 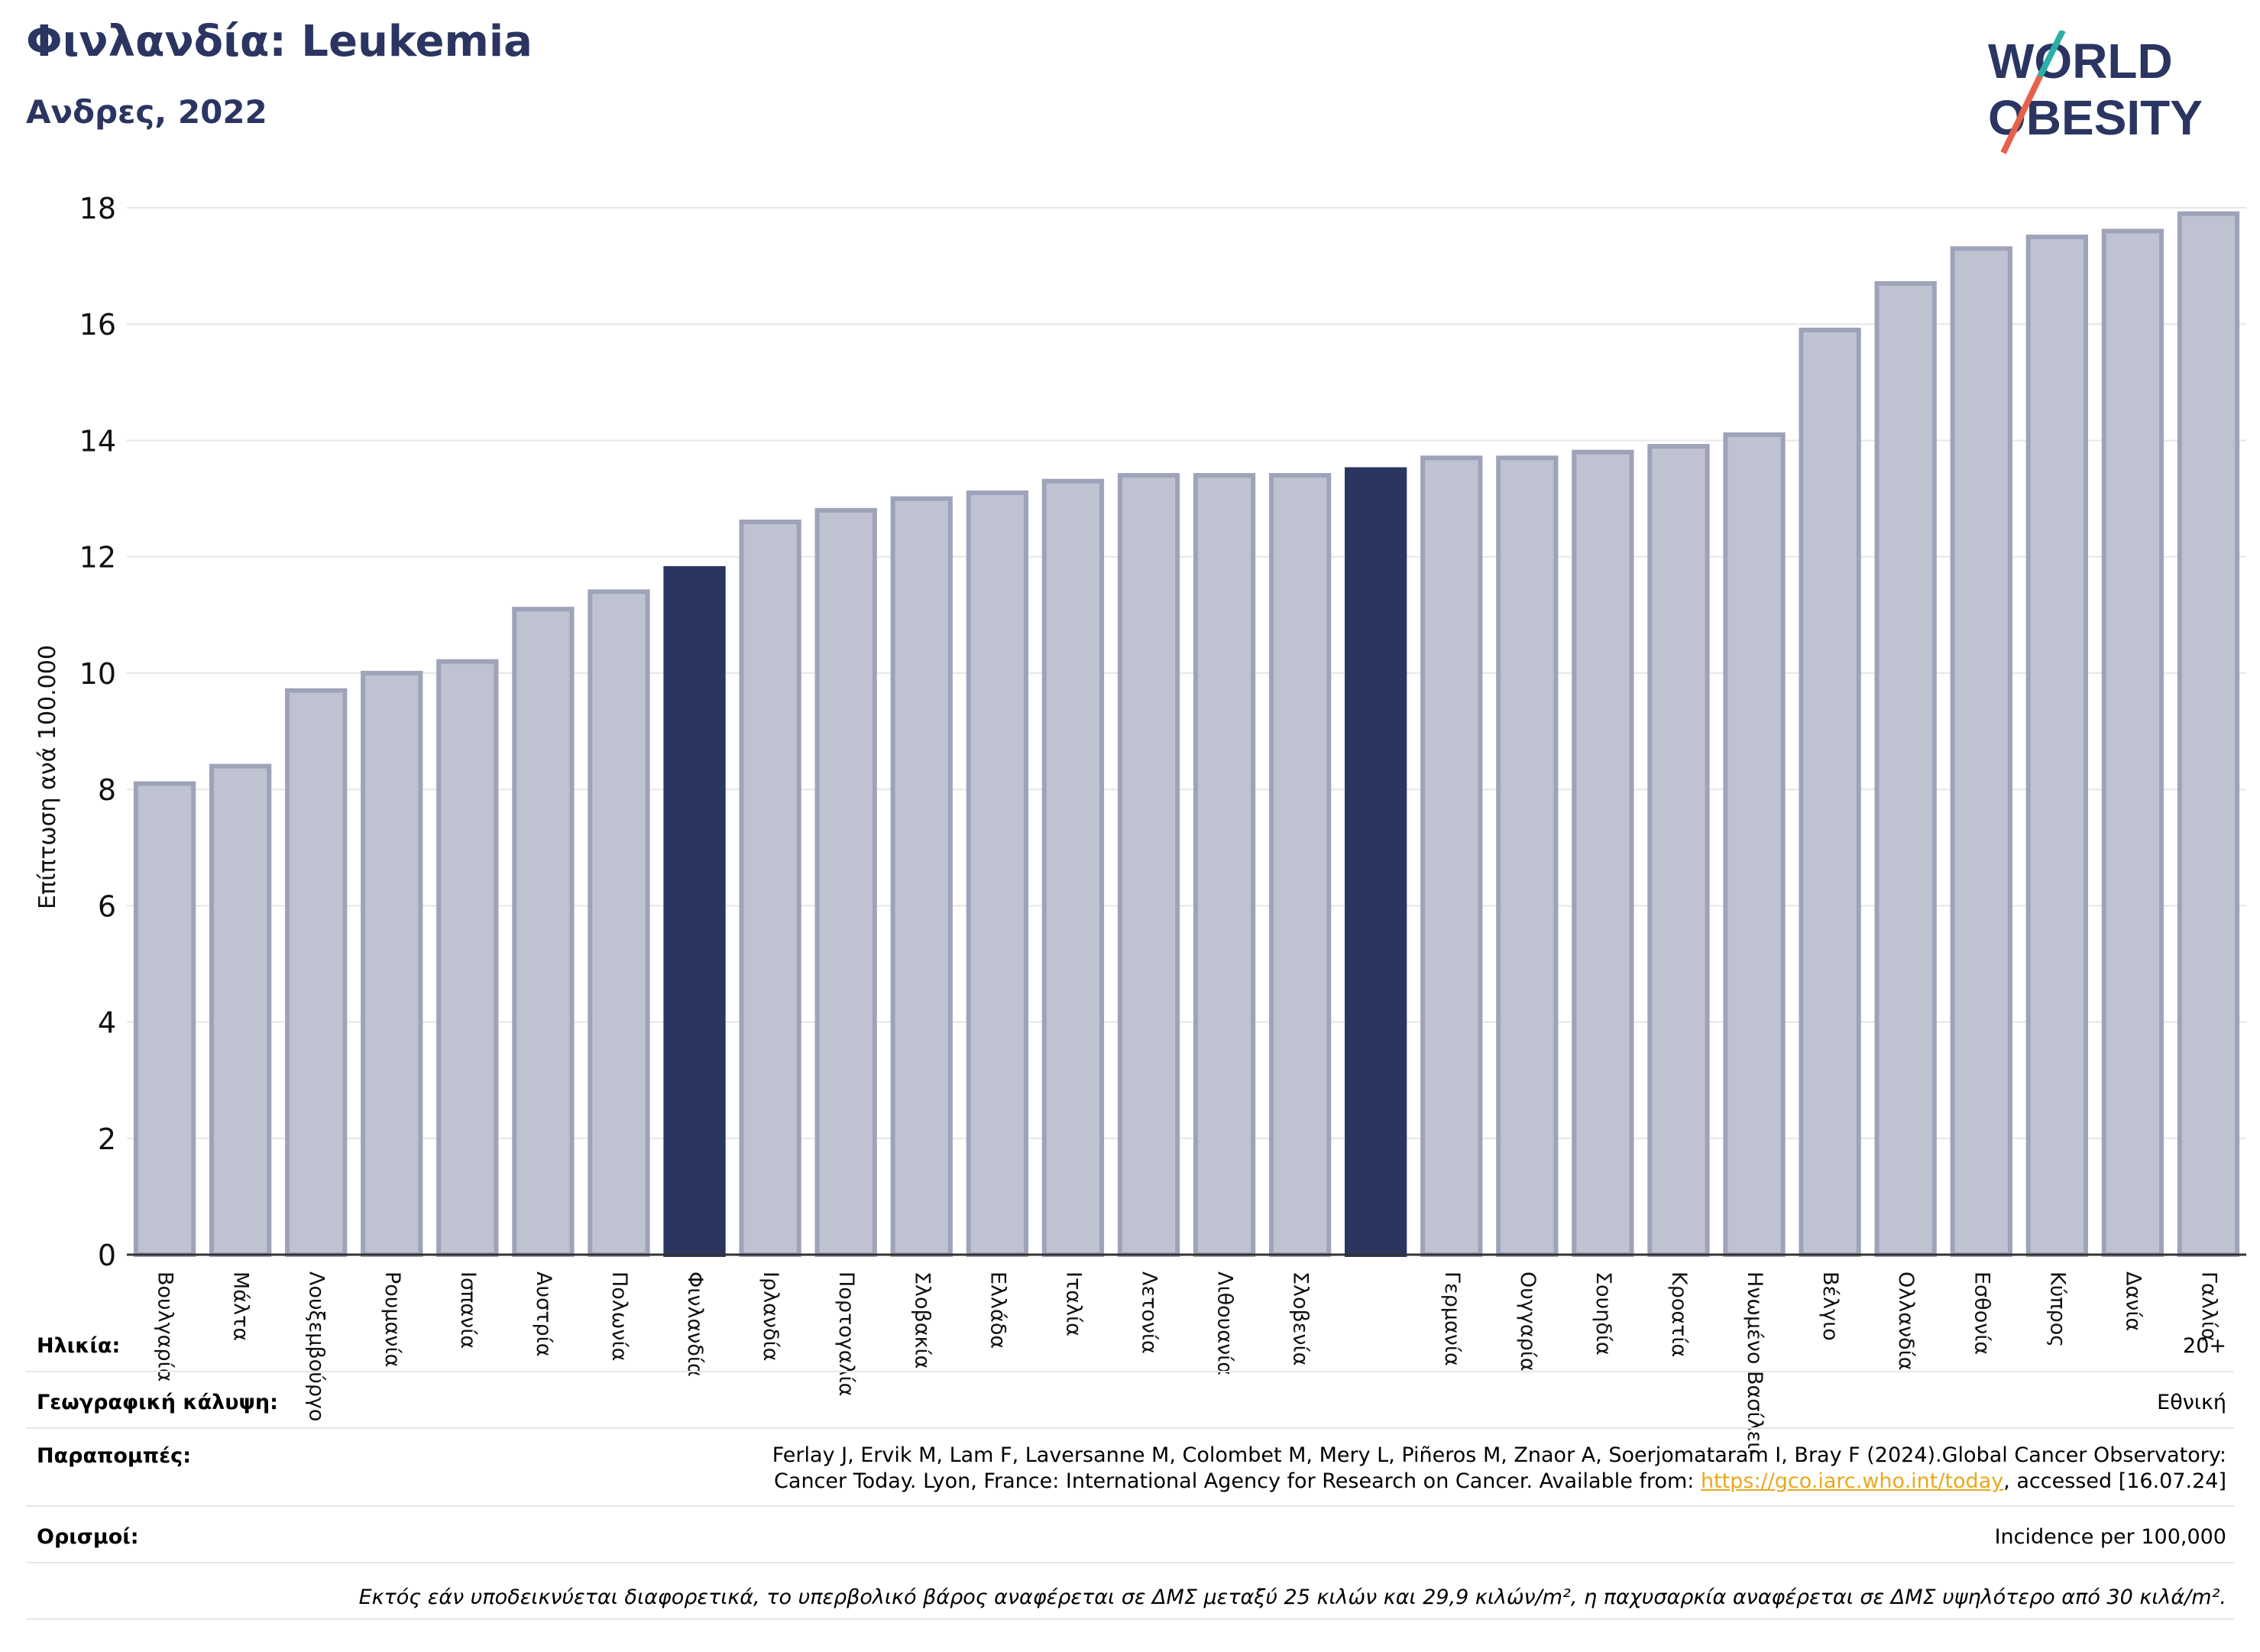 What do you see at coordinates (97, 441) in the screenshot?
I see `y-tick-label: 14` at bounding box center [97, 441].